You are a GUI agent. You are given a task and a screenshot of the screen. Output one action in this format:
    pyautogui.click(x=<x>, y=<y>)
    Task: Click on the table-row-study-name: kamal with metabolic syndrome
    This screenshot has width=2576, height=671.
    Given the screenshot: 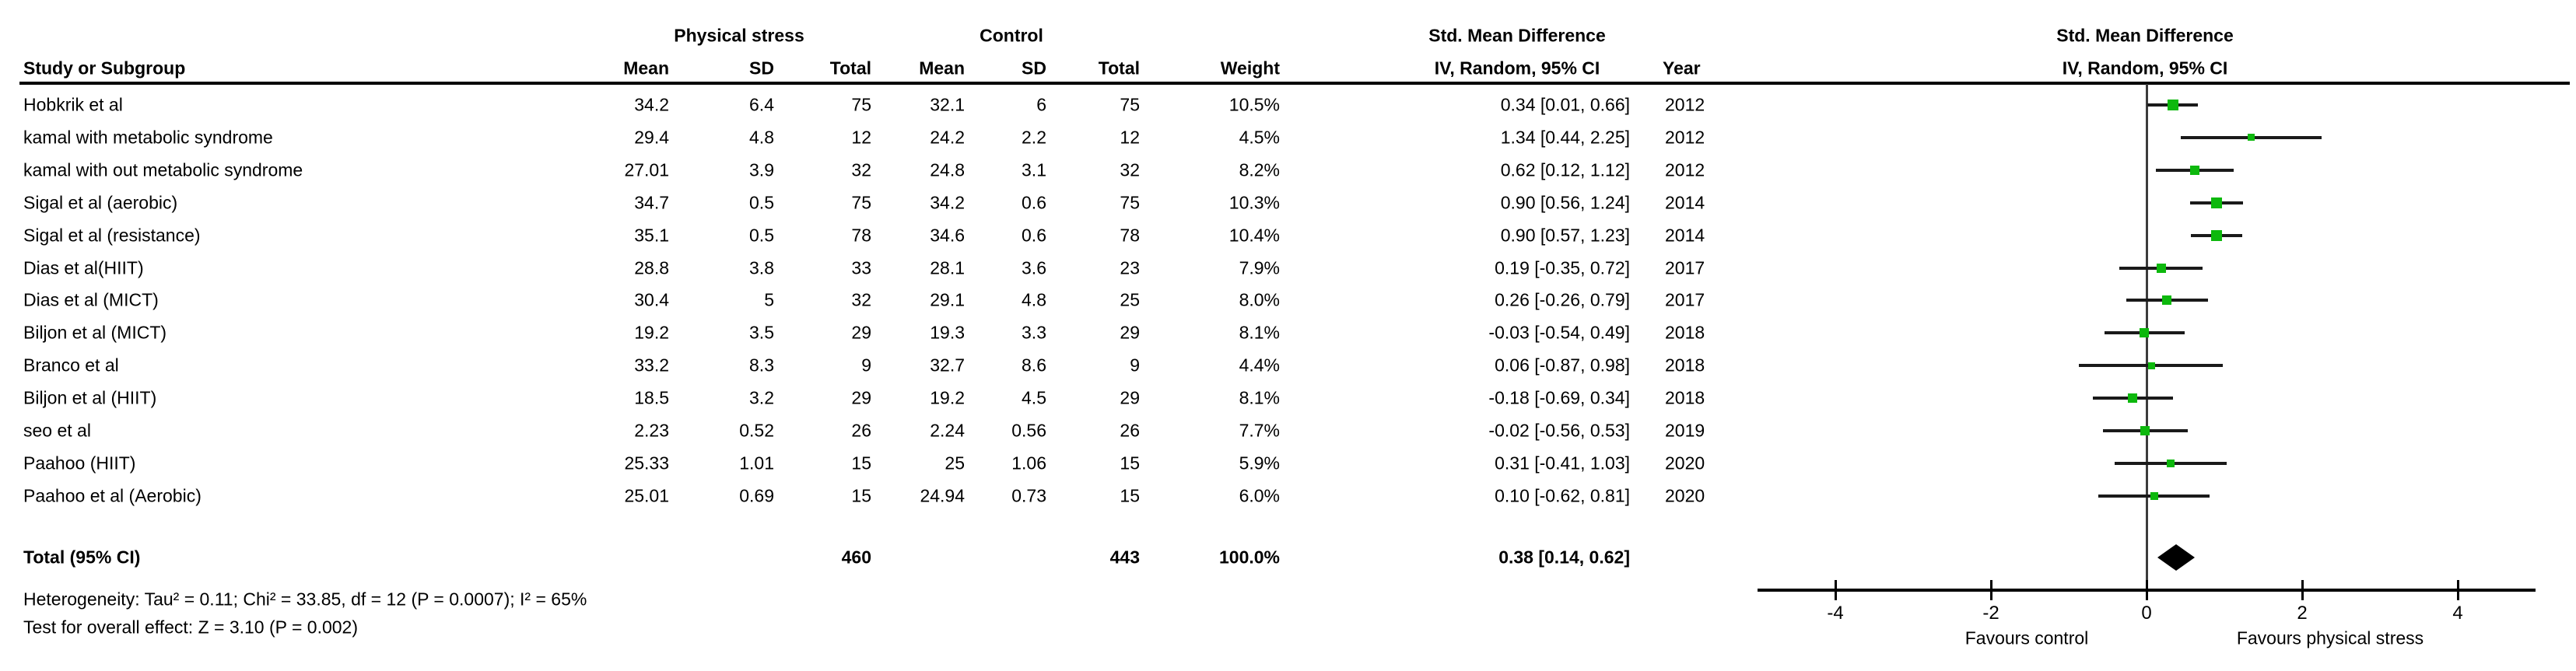 What is the action you would take?
    pyautogui.click(x=148, y=137)
    